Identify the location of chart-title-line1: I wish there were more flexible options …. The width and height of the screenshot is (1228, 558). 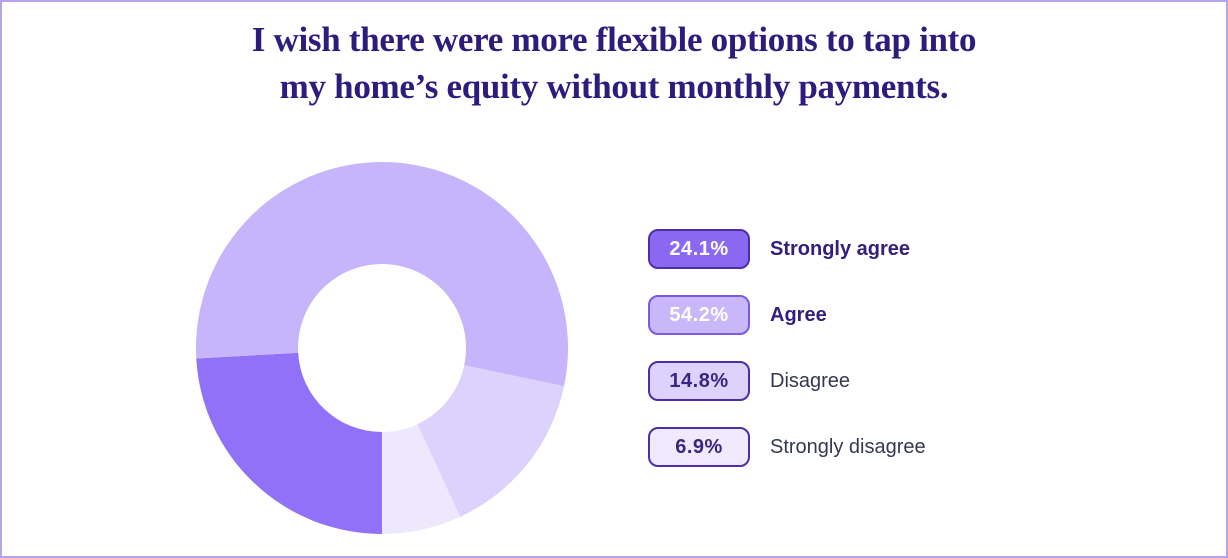
(614, 39).